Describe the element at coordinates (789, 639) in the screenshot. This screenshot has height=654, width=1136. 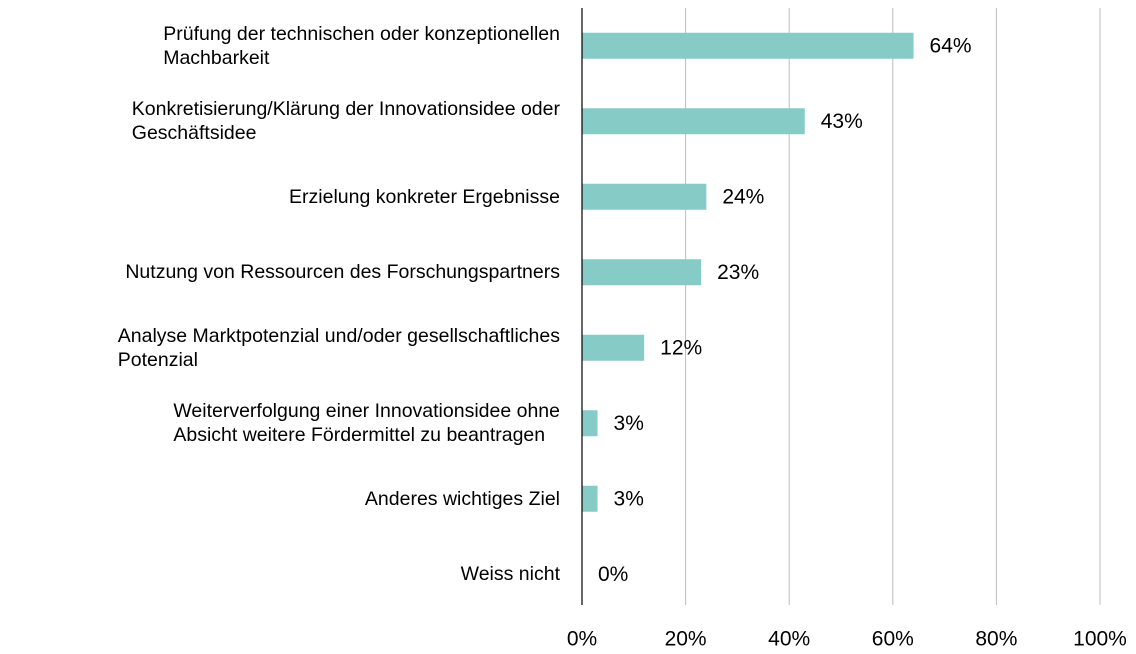
I see `x-tick-label: 40%` at that location.